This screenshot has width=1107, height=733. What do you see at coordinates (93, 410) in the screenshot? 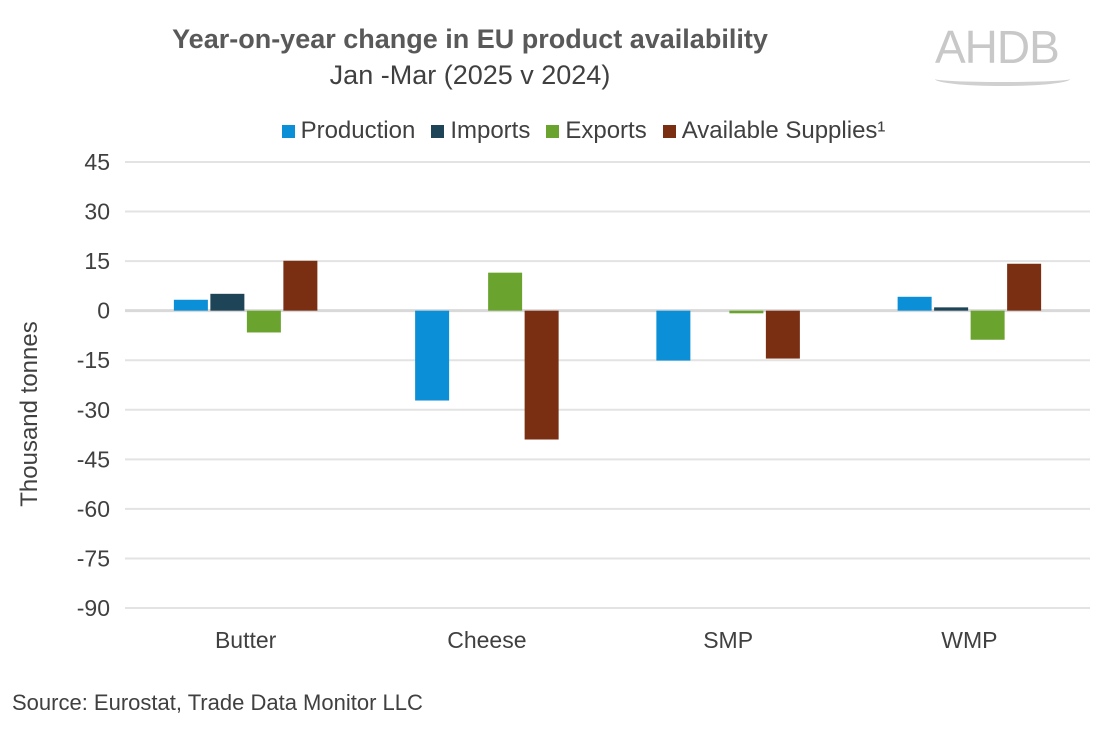
I see `y-tick-label: -30` at bounding box center [93, 410].